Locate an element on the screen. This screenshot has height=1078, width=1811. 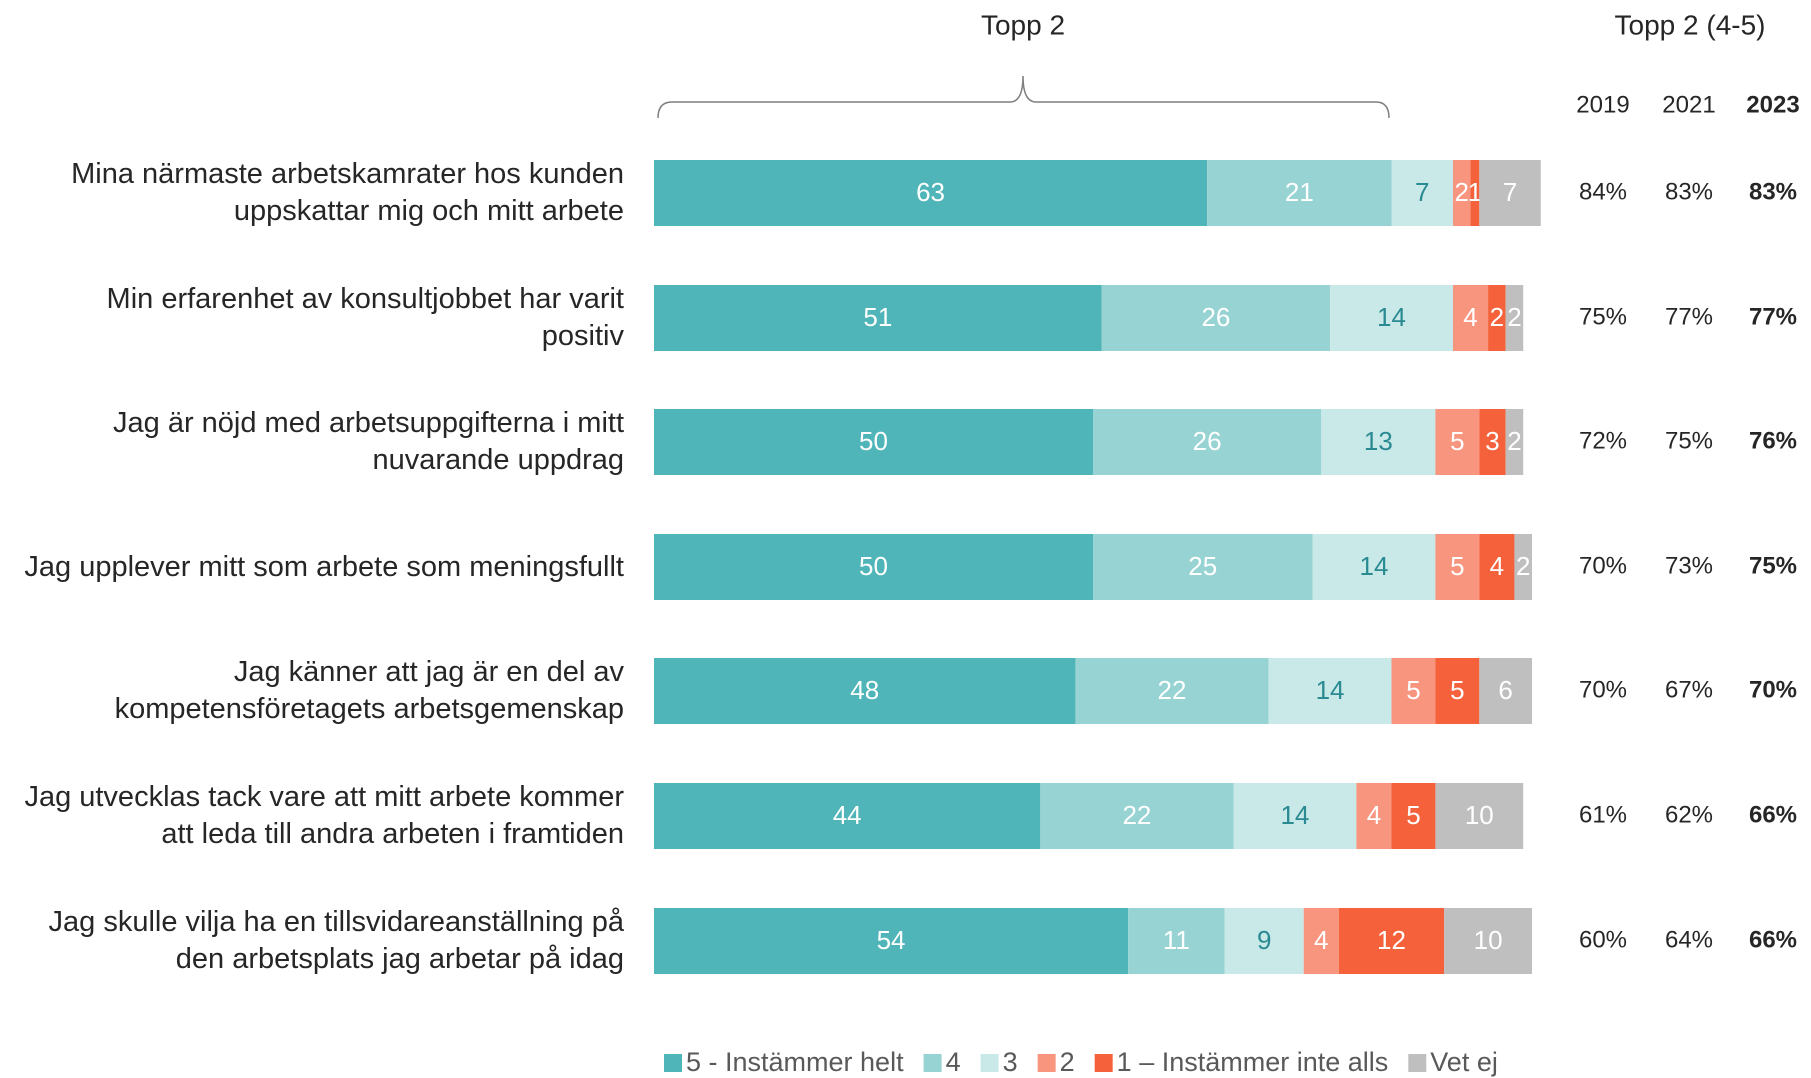
table-cell: 60% is located at coordinates (1603, 939).